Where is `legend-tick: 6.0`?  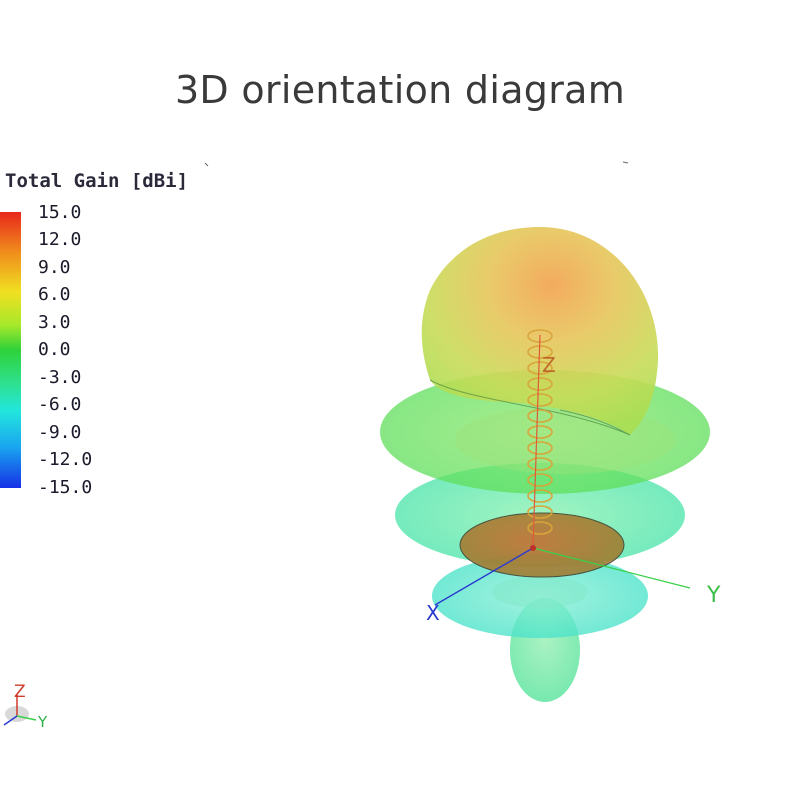 legend-tick: 6.0 is located at coordinates (54, 294).